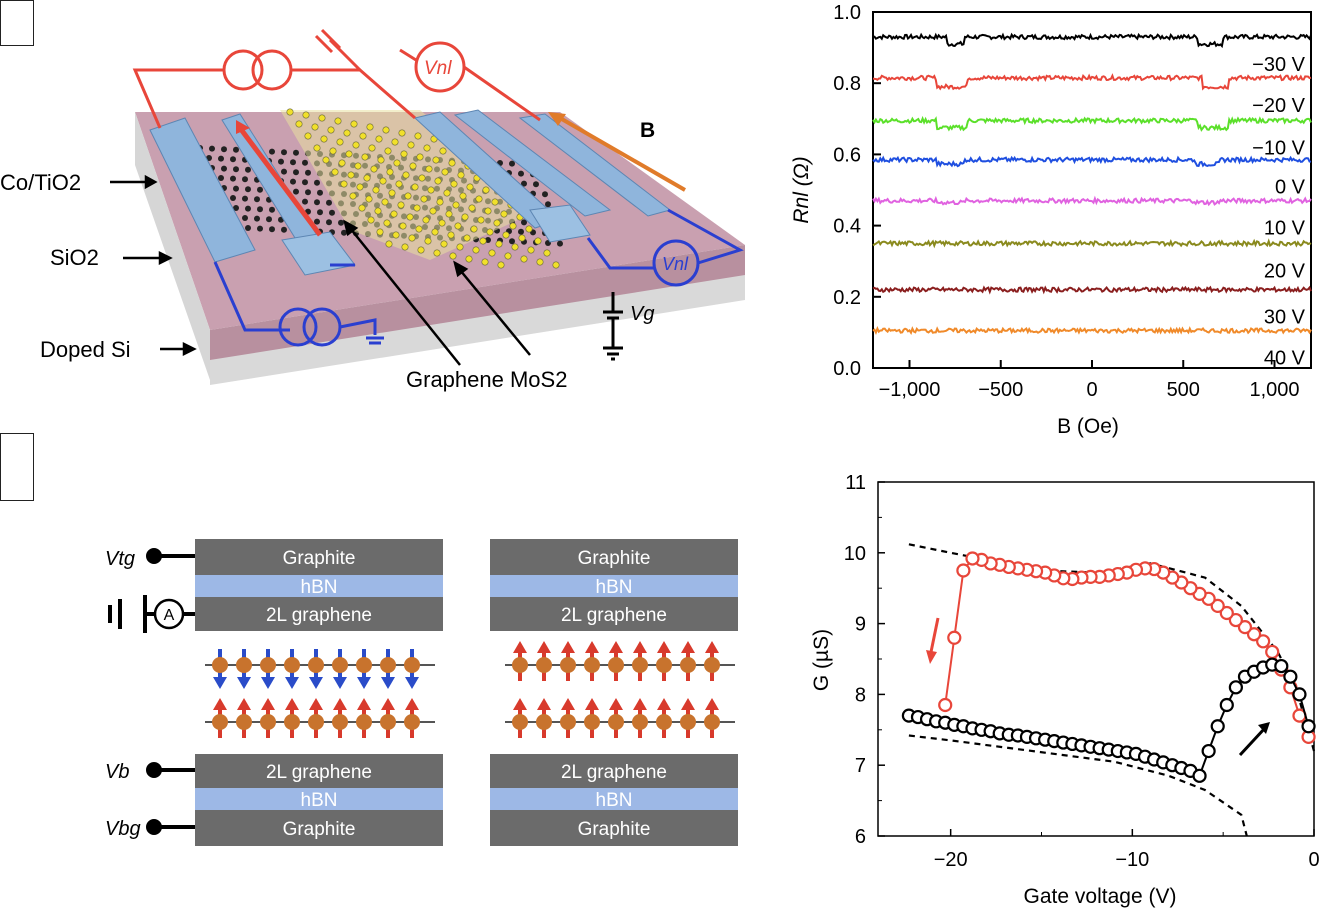 Image resolution: width=1323 pixels, height=913 pixels. I want to click on chart2-xtick-label: −10, so click(1132, 860).